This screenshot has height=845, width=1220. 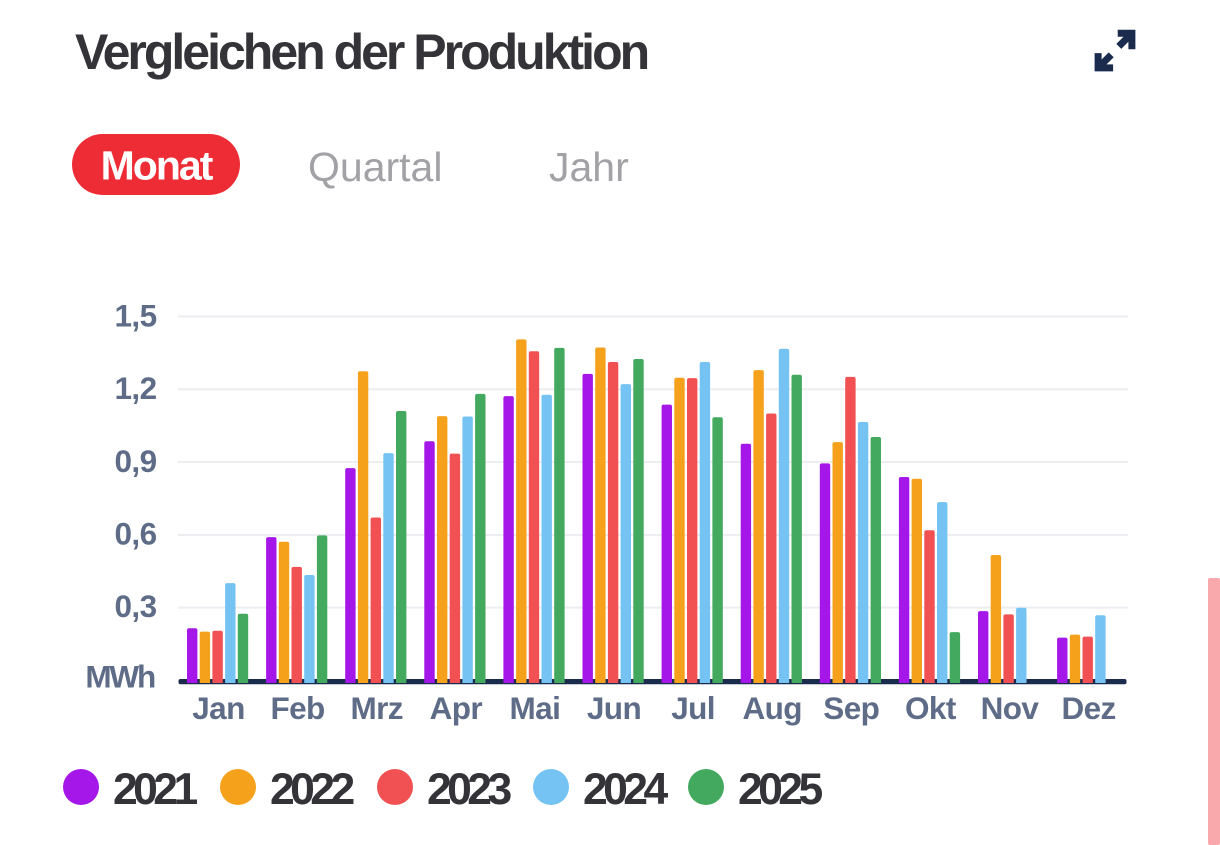 What do you see at coordinates (136, 315) in the screenshot?
I see `svg-text: 1,5` at bounding box center [136, 315].